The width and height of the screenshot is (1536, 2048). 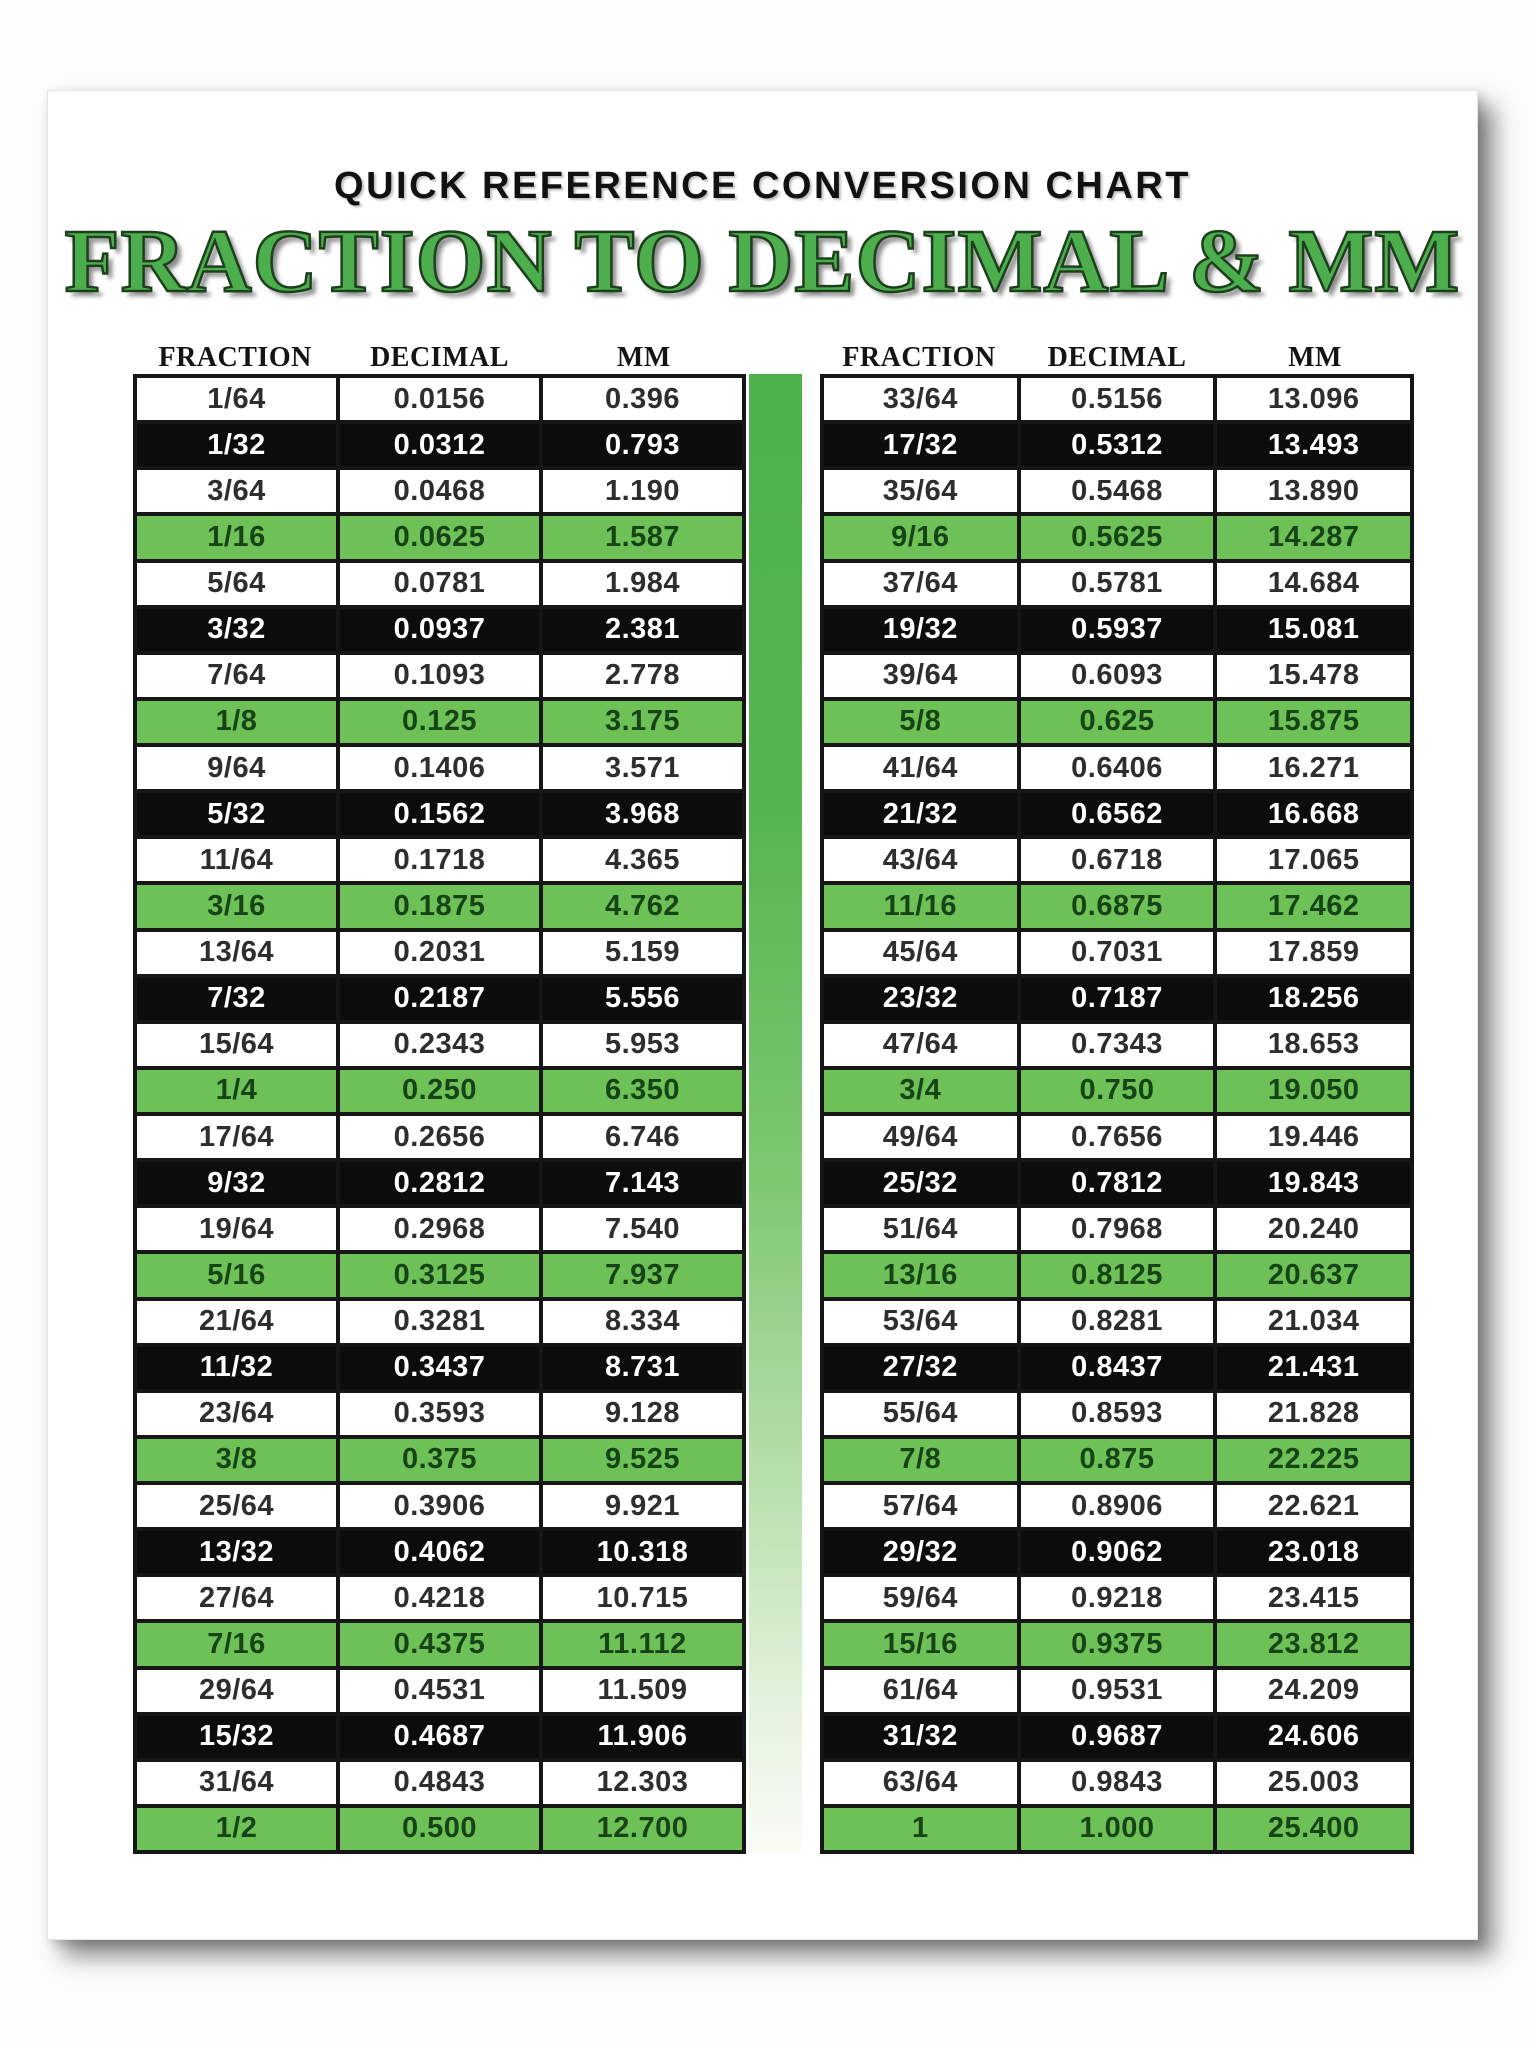 What do you see at coordinates (1313, 445) in the screenshot?
I see `cell-mm: 13.493` at bounding box center [1313, 445].